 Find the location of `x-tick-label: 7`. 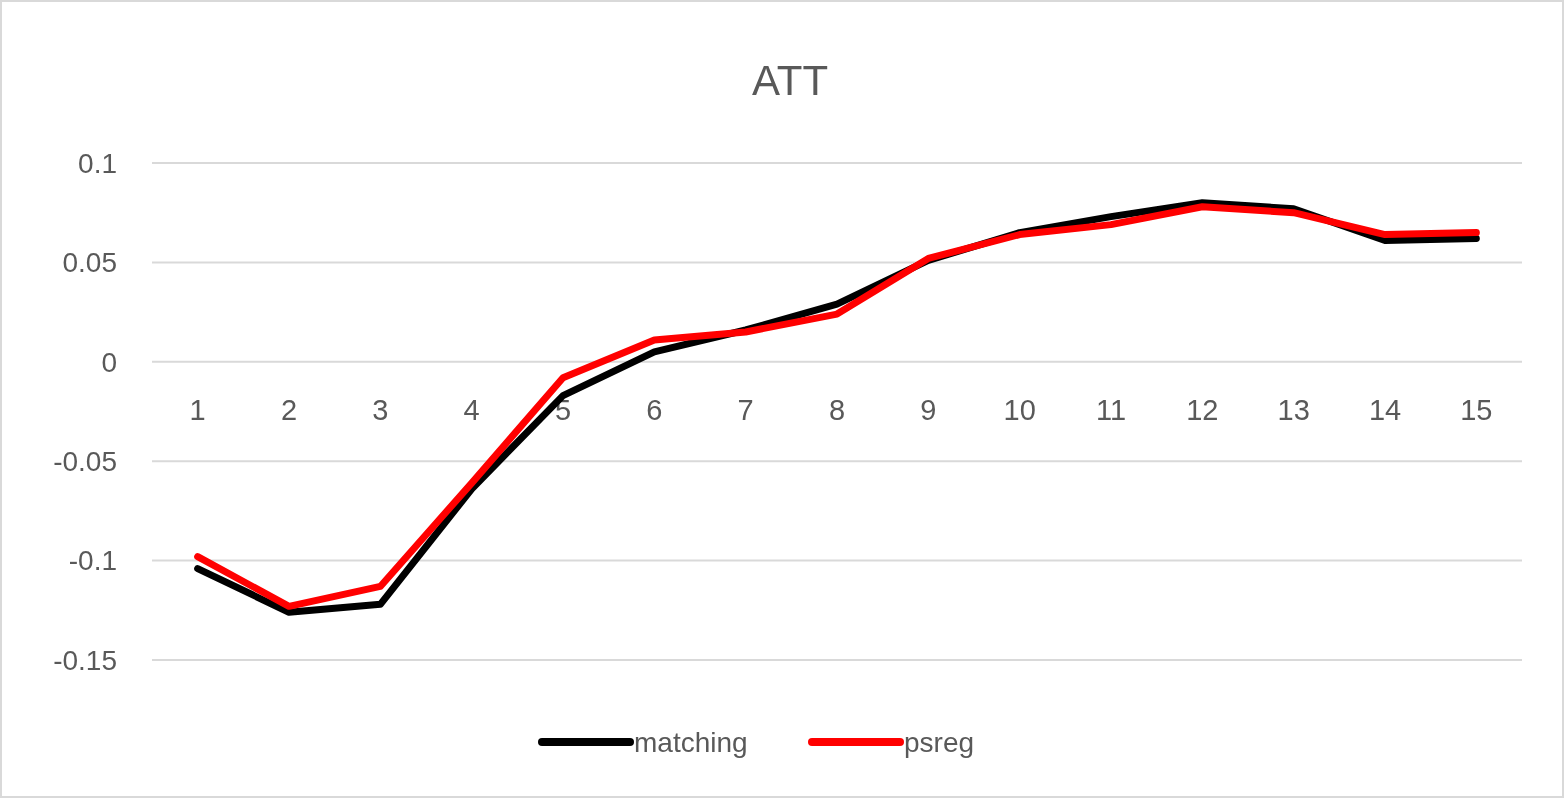

x-tick-label: 7 is located at coordinates (745, 409).